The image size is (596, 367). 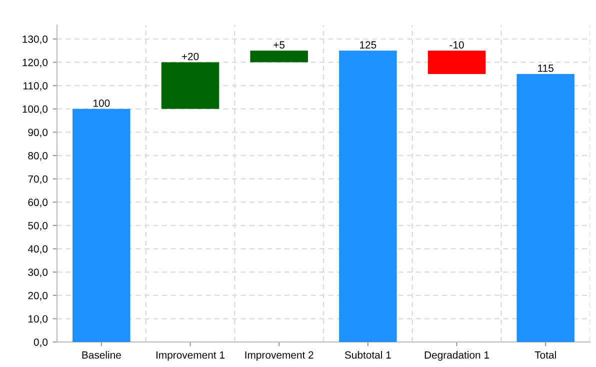 What do you see at coordinates (545, 355) in the screenshot?
I see `x-tick-label: Total` at bounding box center [545, 355].